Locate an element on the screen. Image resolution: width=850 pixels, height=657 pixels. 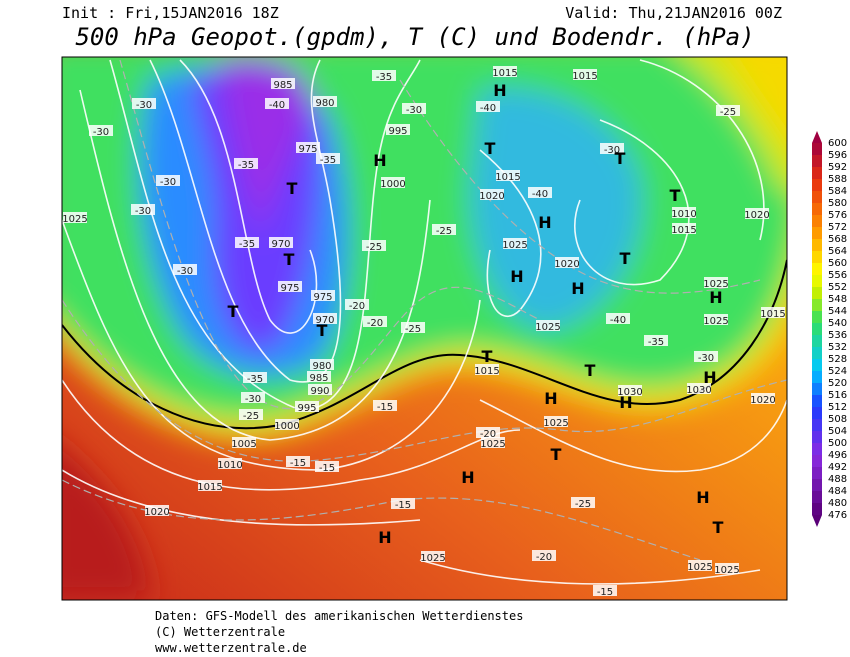
colorbar-label: 496 is located at coordinates (837, 455).